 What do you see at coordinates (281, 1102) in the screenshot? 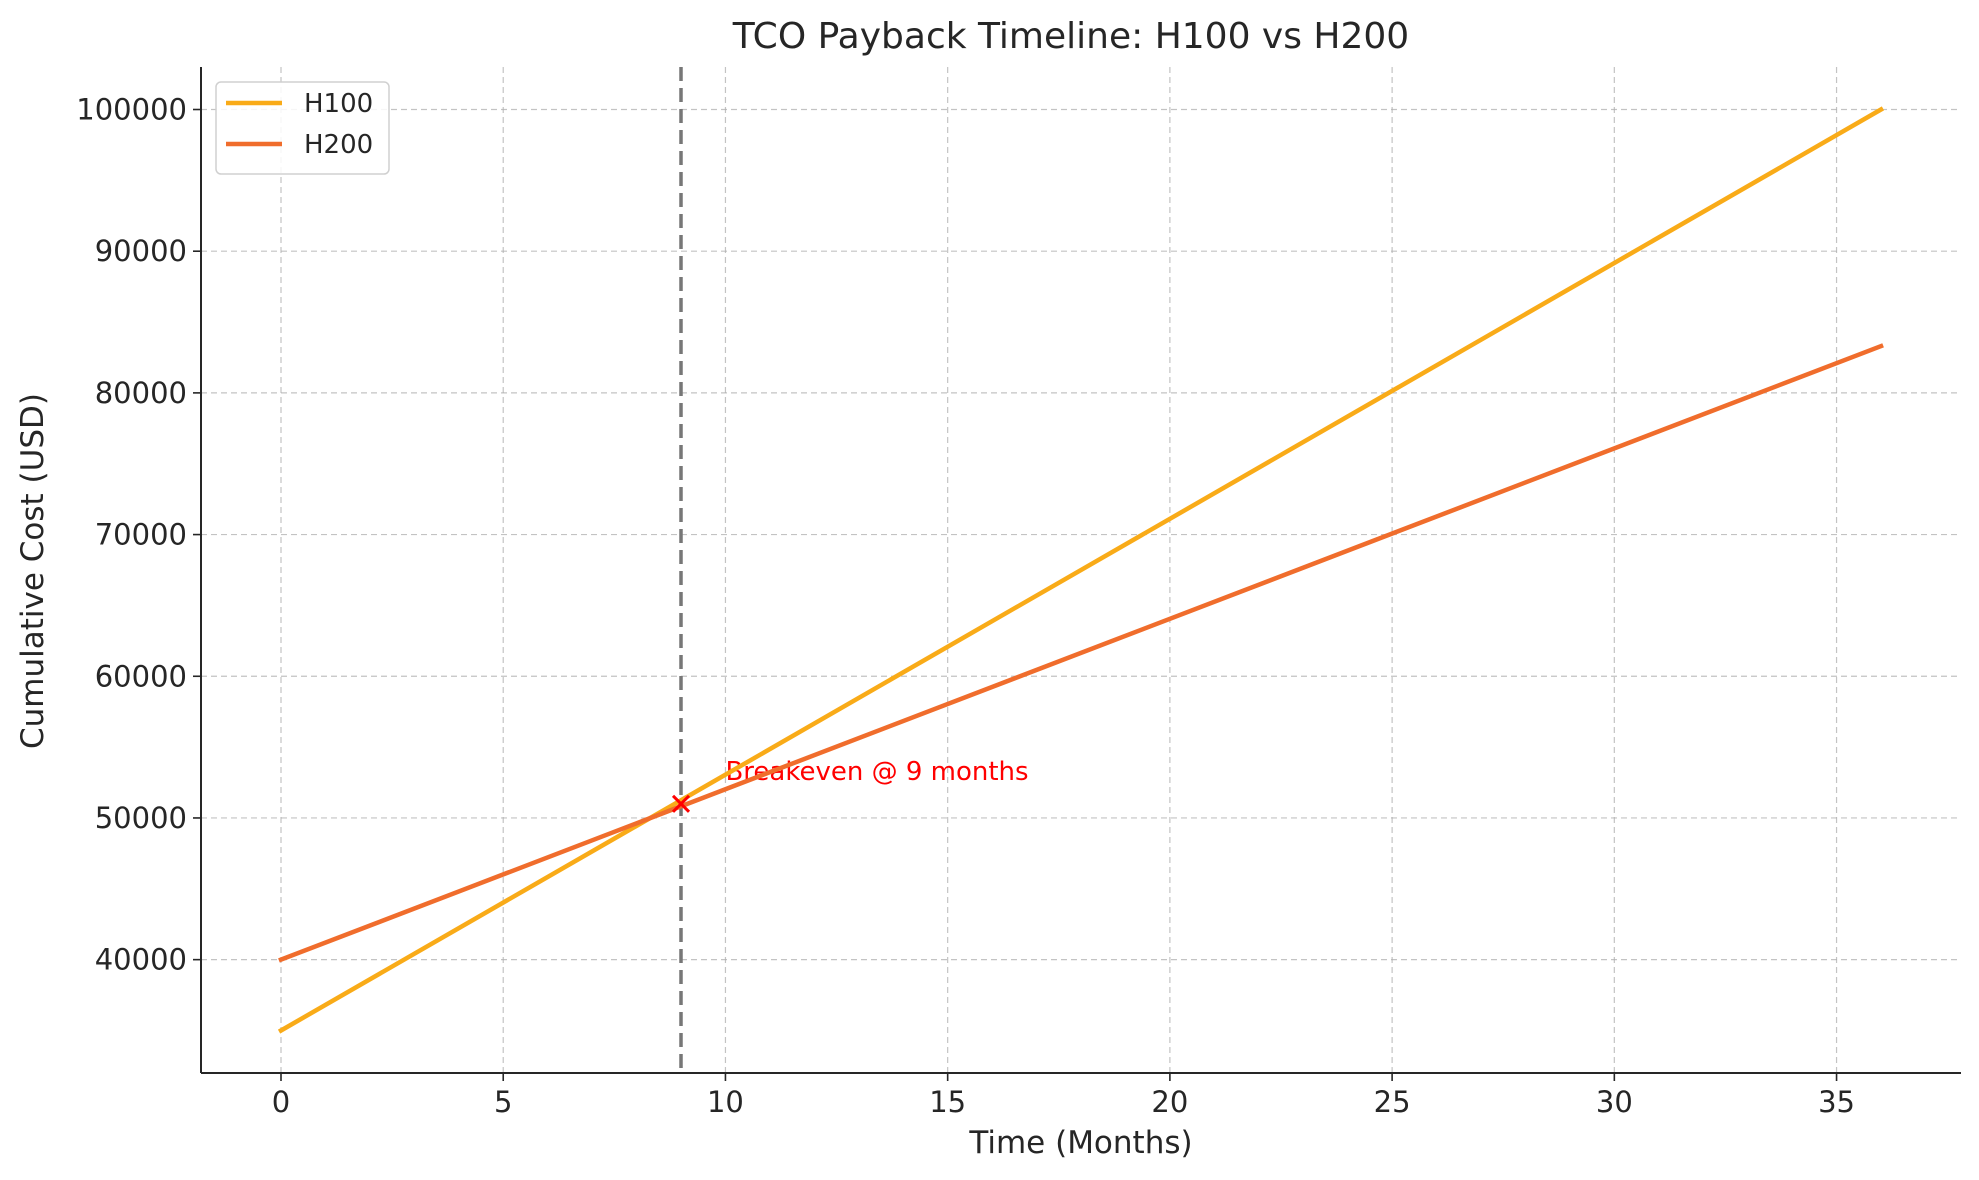
I see `x-tick-label: 0` at bounding box center [281, 1102].